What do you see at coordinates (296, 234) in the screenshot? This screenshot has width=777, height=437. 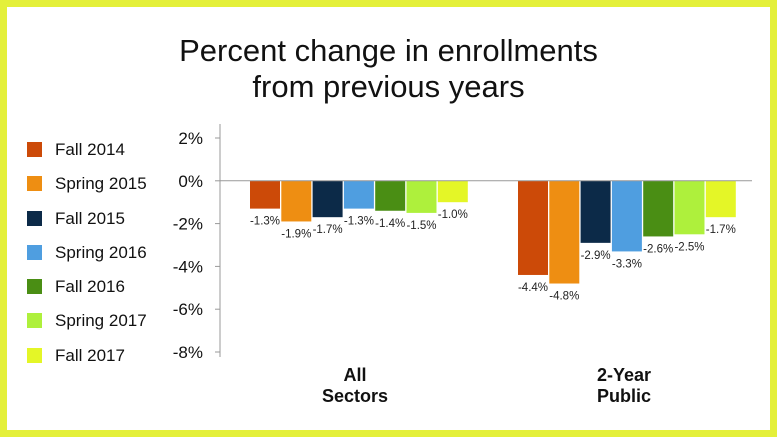 I see `data-label: -1.9%` at bounding box center [296, 234].